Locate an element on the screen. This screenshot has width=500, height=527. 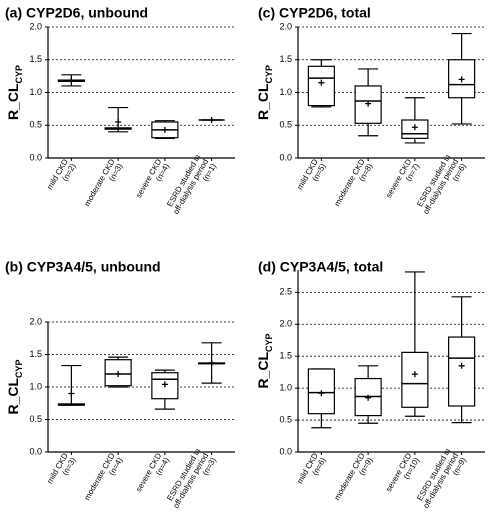
panel-title: (b) CYP3A4/5, unbound is located at coordinates (83, 267).